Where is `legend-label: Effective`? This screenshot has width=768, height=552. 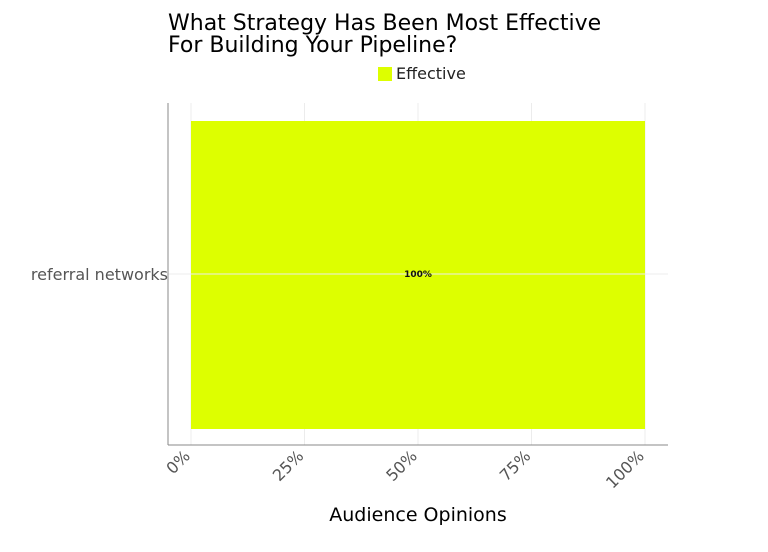 legend-label: Effective is located at coordinates (431, 73).